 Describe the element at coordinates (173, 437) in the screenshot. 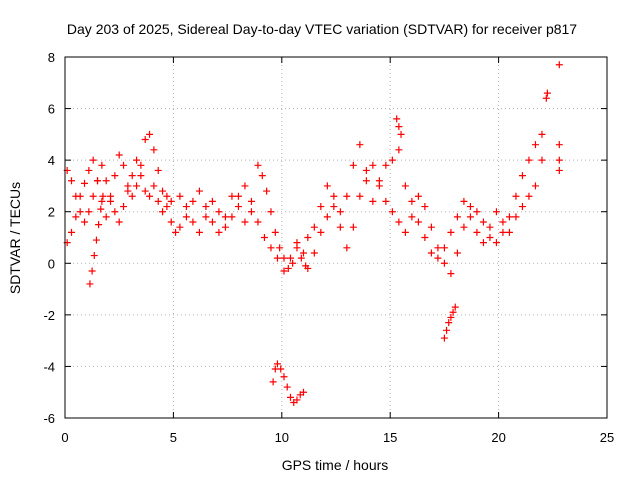

I see `x-tick-label: 5` at that location.